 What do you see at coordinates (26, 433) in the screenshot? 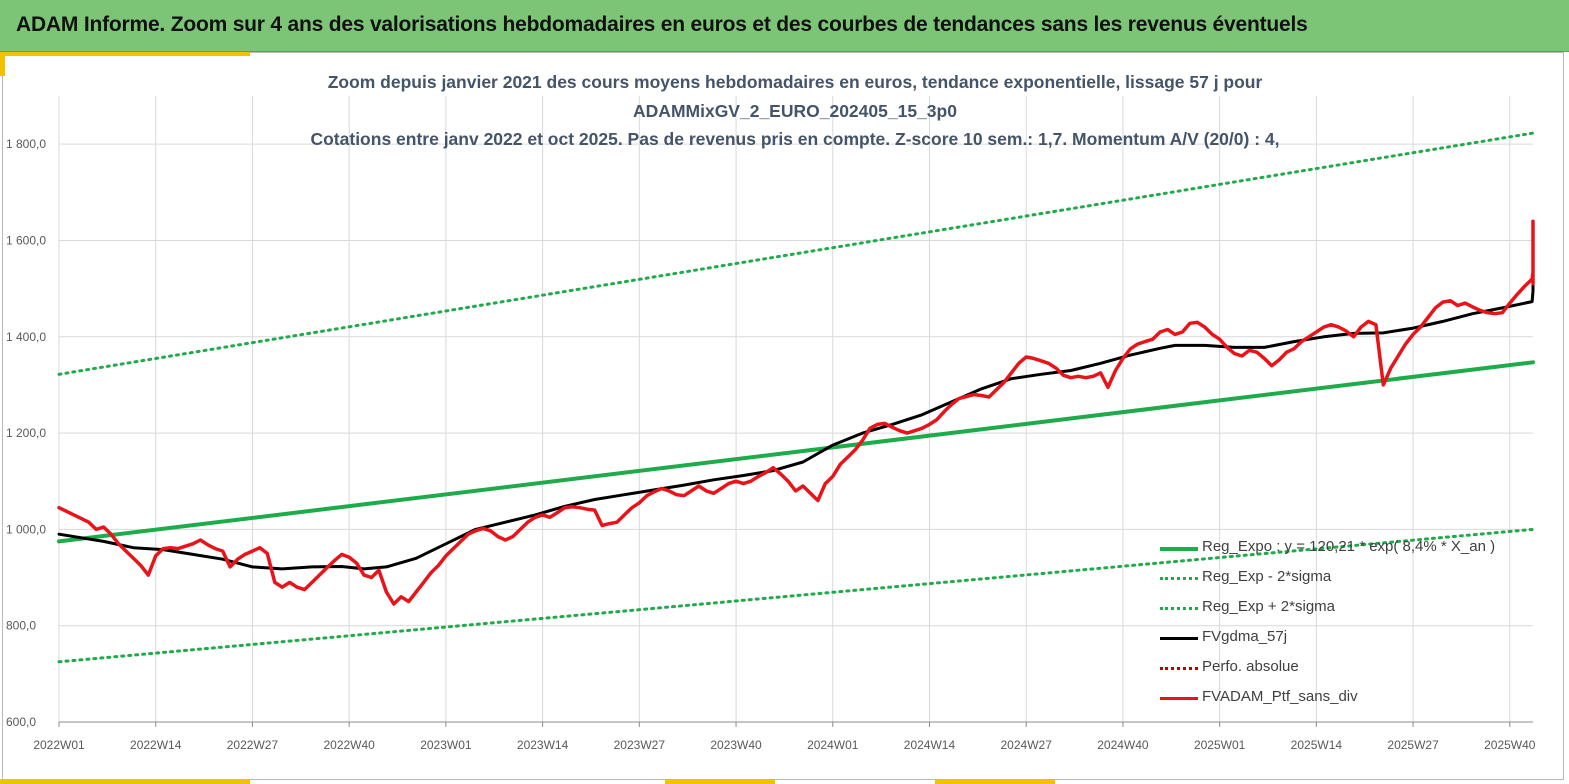
I see `y-tick-label: 1 200,0` at bounding box center [26, 433].